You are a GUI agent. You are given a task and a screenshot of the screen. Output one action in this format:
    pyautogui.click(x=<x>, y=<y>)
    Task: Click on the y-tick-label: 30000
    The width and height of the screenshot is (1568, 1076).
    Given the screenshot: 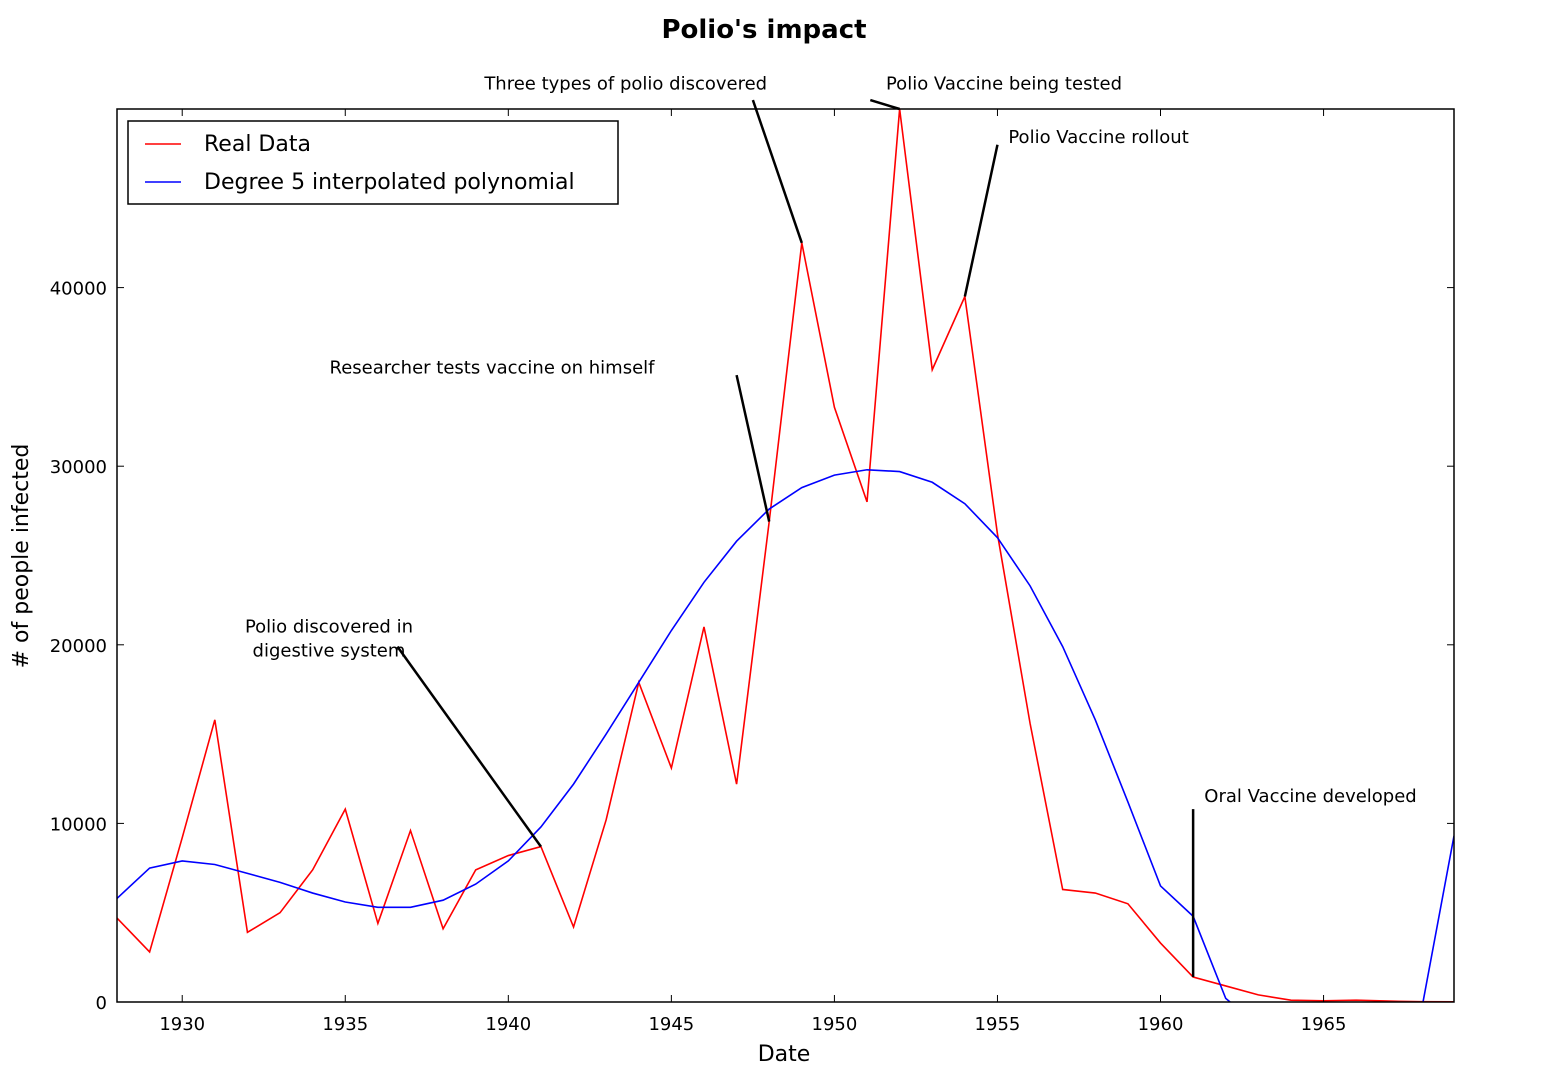 What is the action you would take?
    pyautogui.click(x=78, y=467)
    